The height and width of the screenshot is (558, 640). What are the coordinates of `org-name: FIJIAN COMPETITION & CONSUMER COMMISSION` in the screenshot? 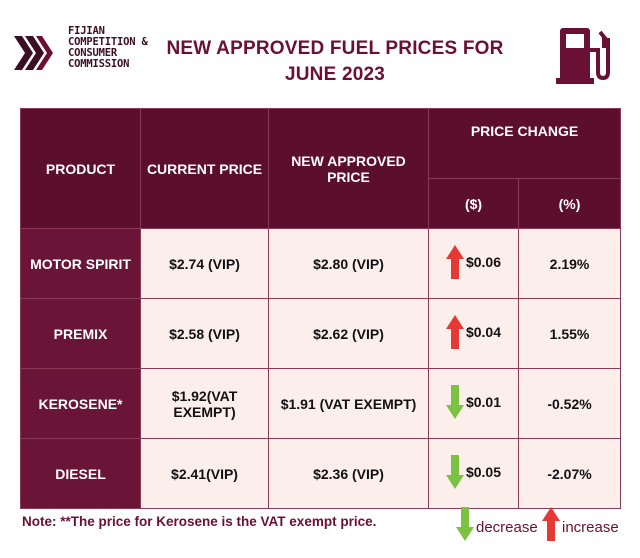 It's located at (118, 48).